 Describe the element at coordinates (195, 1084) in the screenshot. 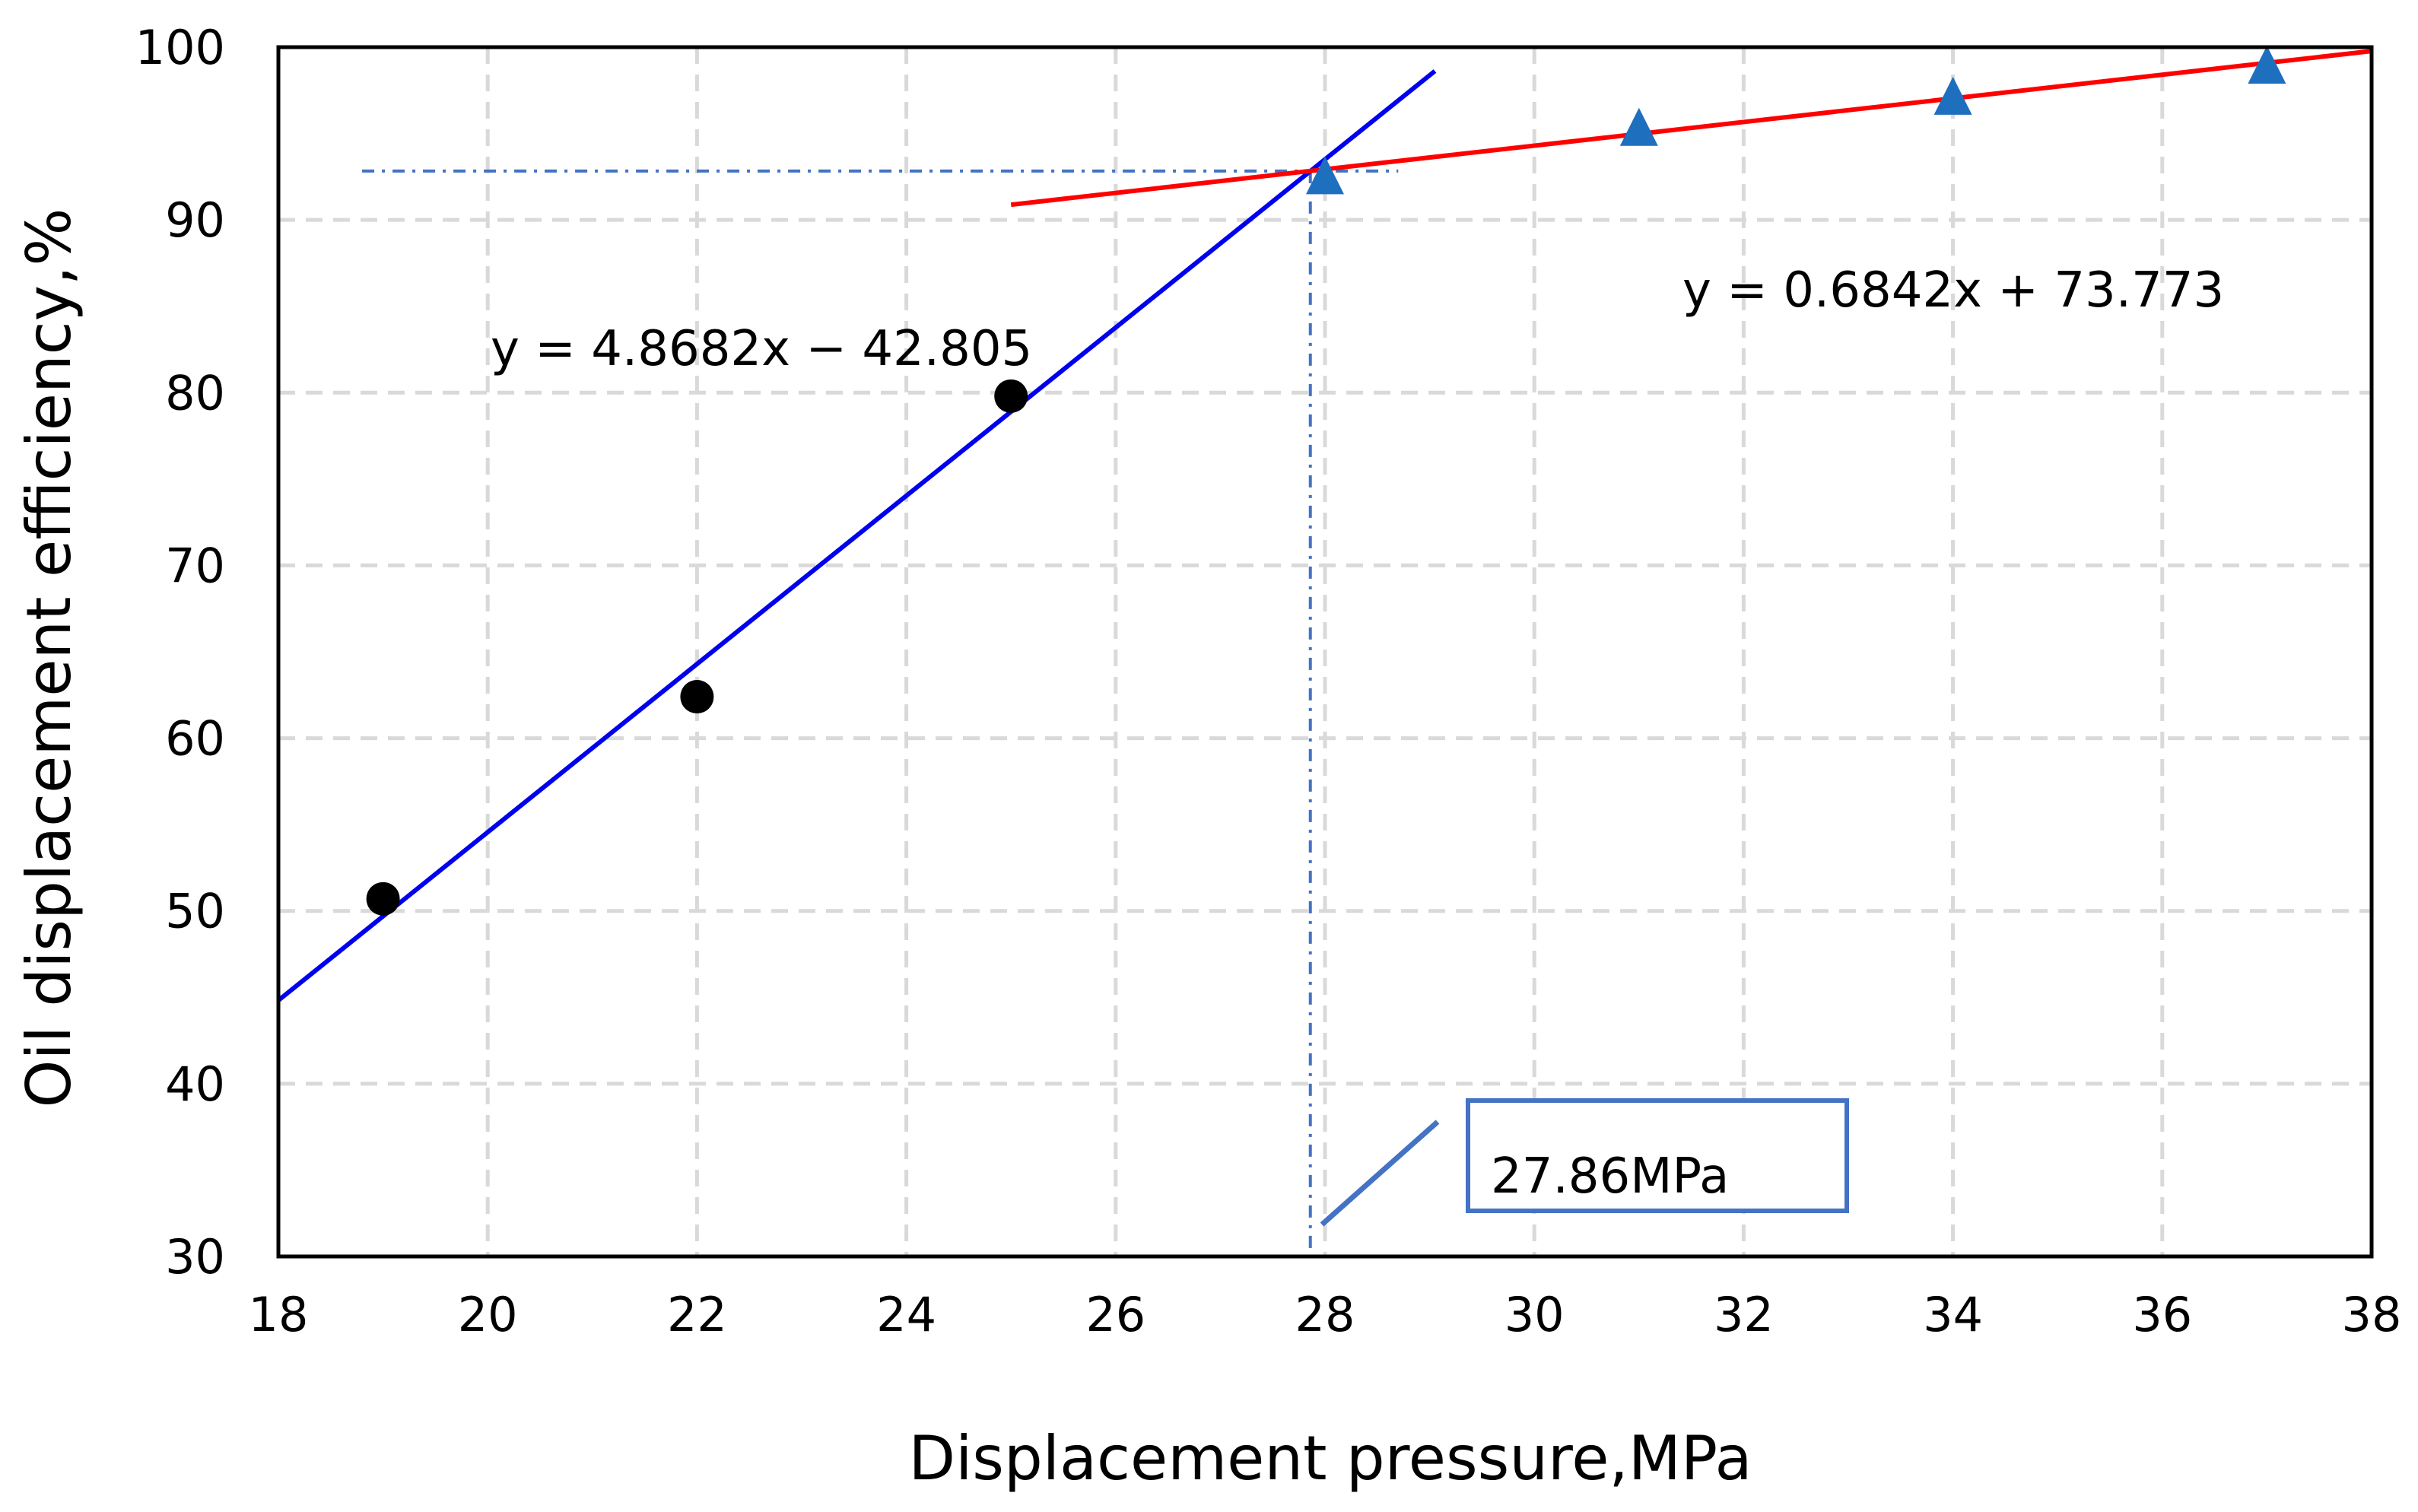

I see `y-tick-label: 40` at that location.